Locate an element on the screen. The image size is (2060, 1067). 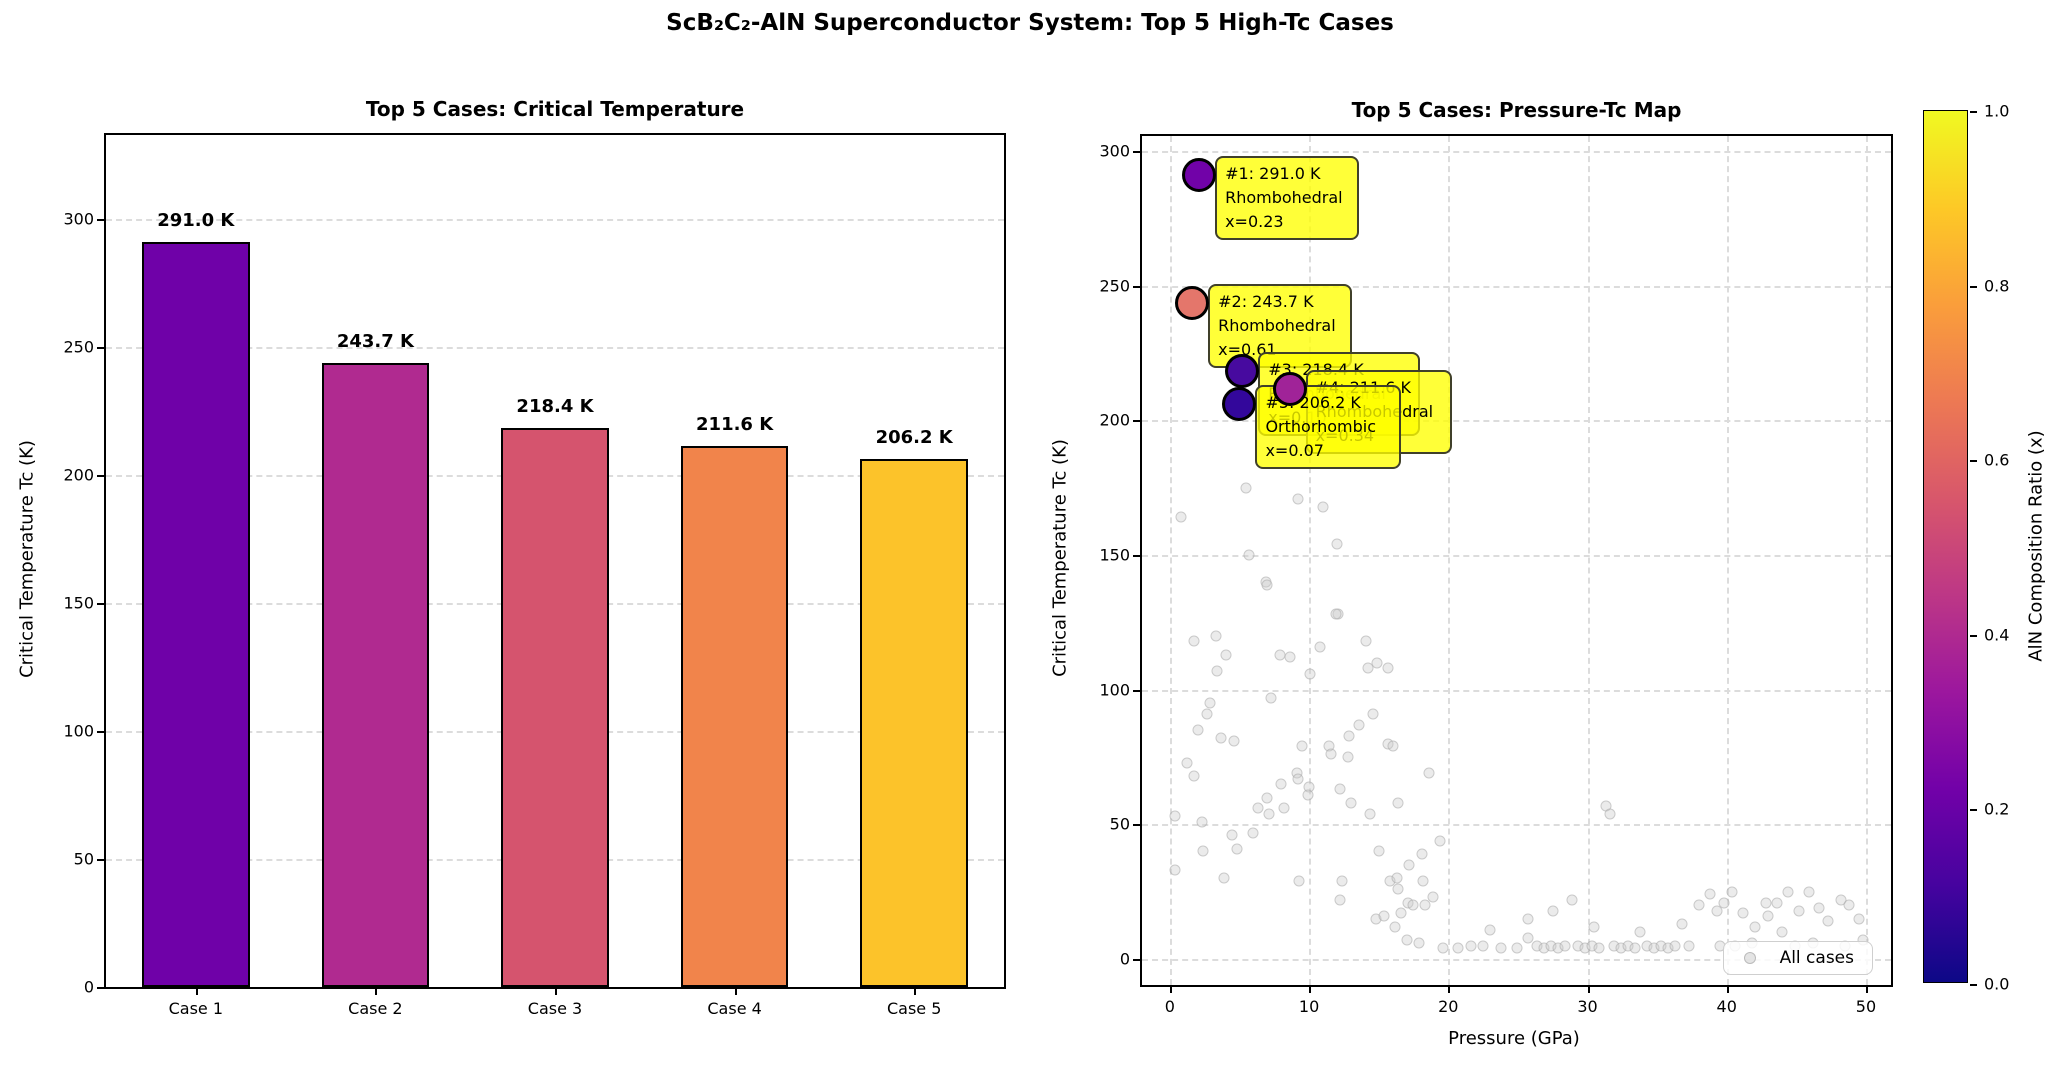
annotation-line: Orthorhombic is located at coordinates (1321, 426).